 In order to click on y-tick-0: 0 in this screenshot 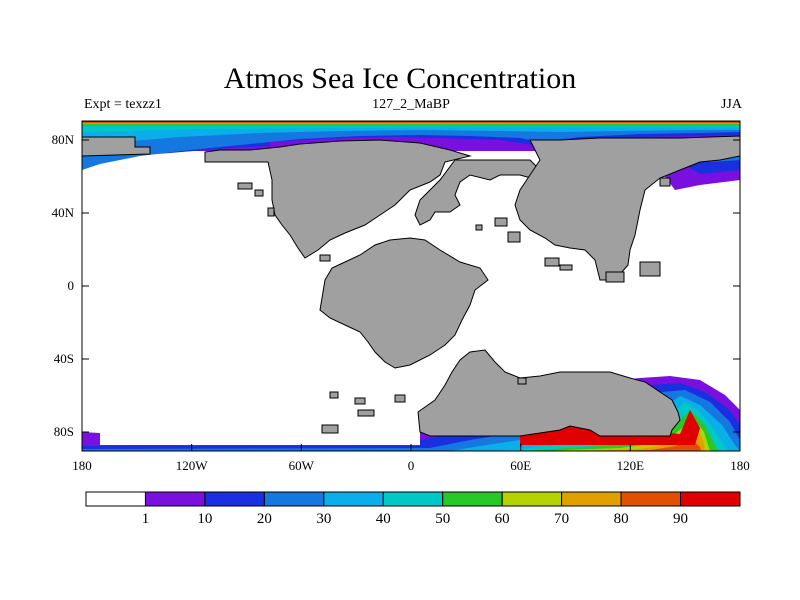, I will do `click(71, 285)`.